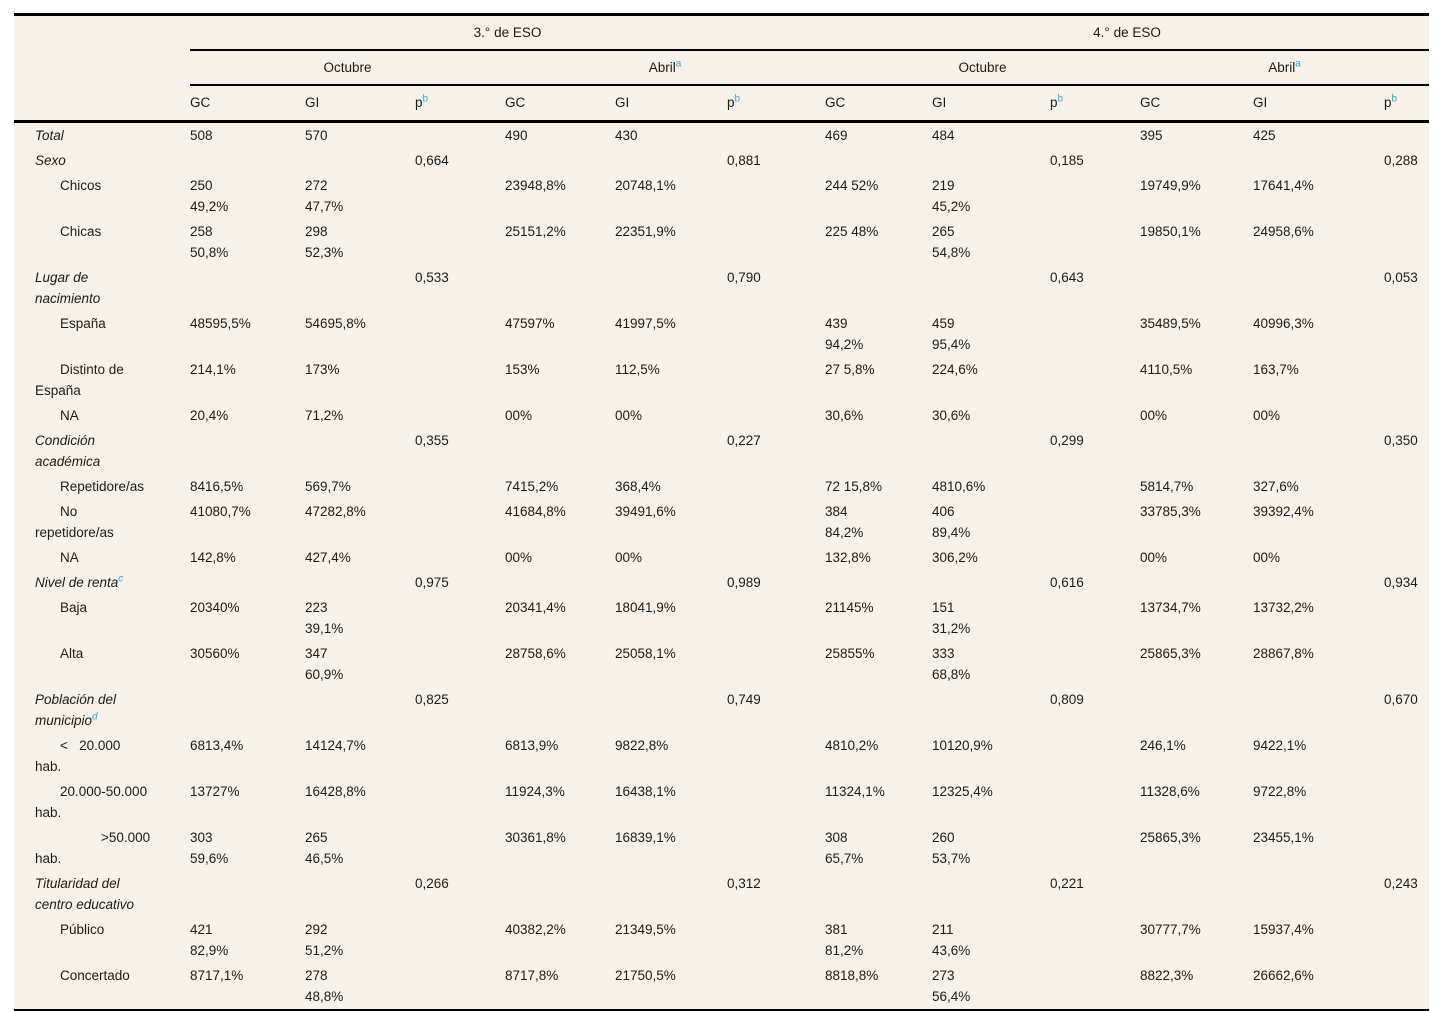 The width and height of the screenshot is (1443, 1011). I want to click on row-label-line: Chicos, so click(81, 185).